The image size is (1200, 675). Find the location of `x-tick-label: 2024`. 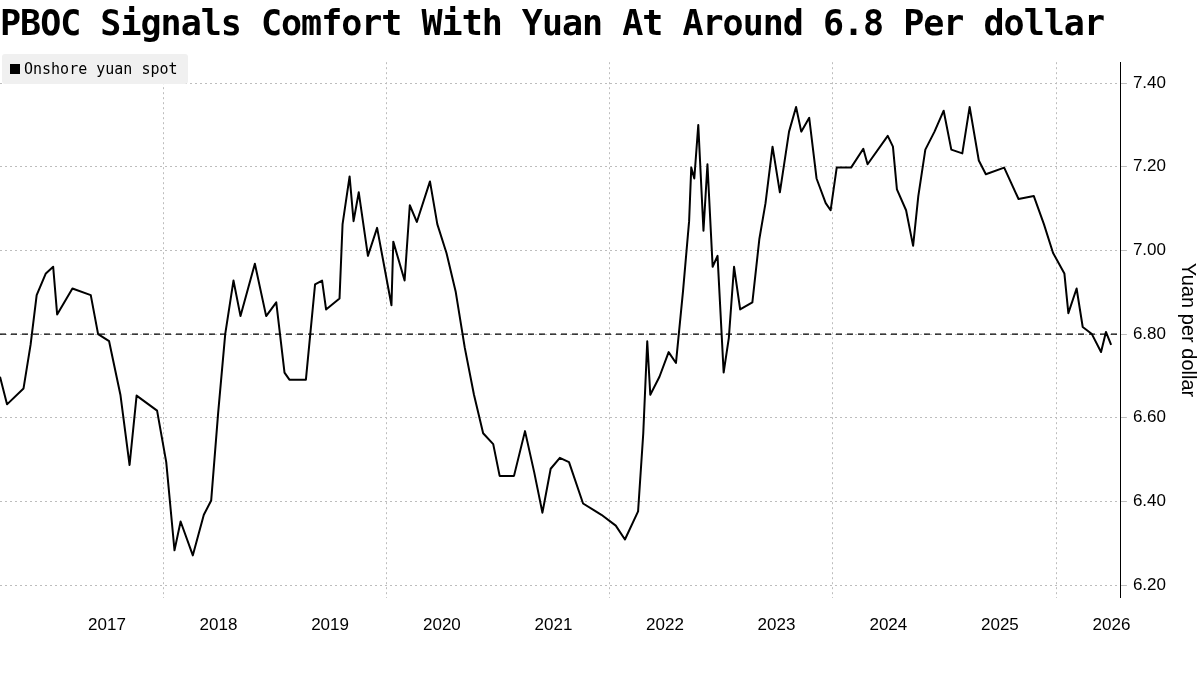

x-tick-label: 2024 is located at coordinates (888, 625).